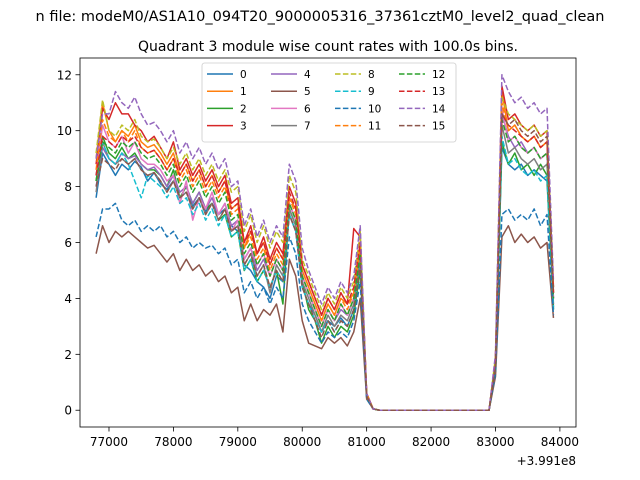 This screenshot has width=640, height=480. Describe the element at coordinates (560, 442) in the screenshot. I see `x-tick-label: 84000` at that location.